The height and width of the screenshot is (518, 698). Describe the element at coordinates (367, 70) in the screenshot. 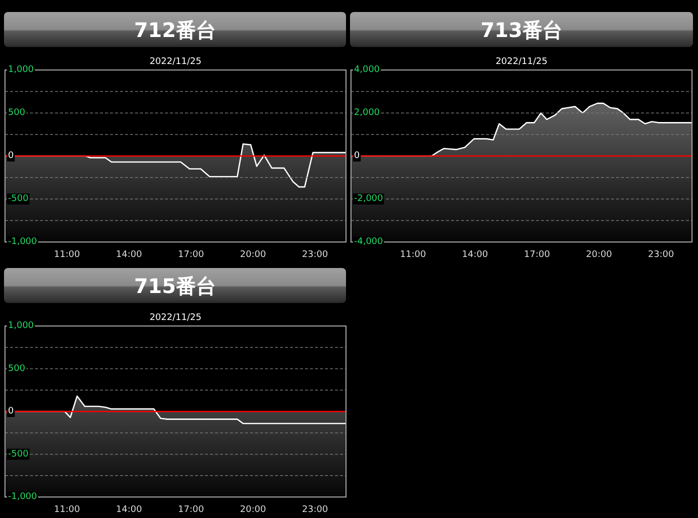

I see `y-tick-label: 4,000` at that location.